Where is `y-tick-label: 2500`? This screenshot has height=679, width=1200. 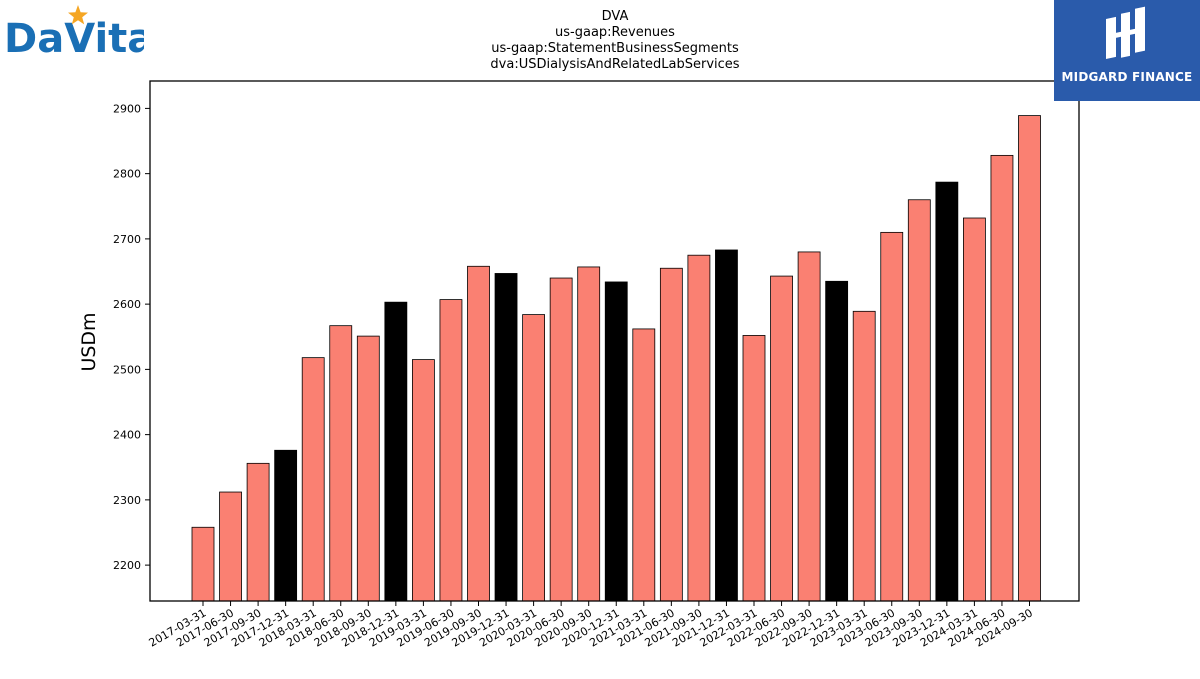 y-tick-label: 2500 is located at coordinates (127, 369).